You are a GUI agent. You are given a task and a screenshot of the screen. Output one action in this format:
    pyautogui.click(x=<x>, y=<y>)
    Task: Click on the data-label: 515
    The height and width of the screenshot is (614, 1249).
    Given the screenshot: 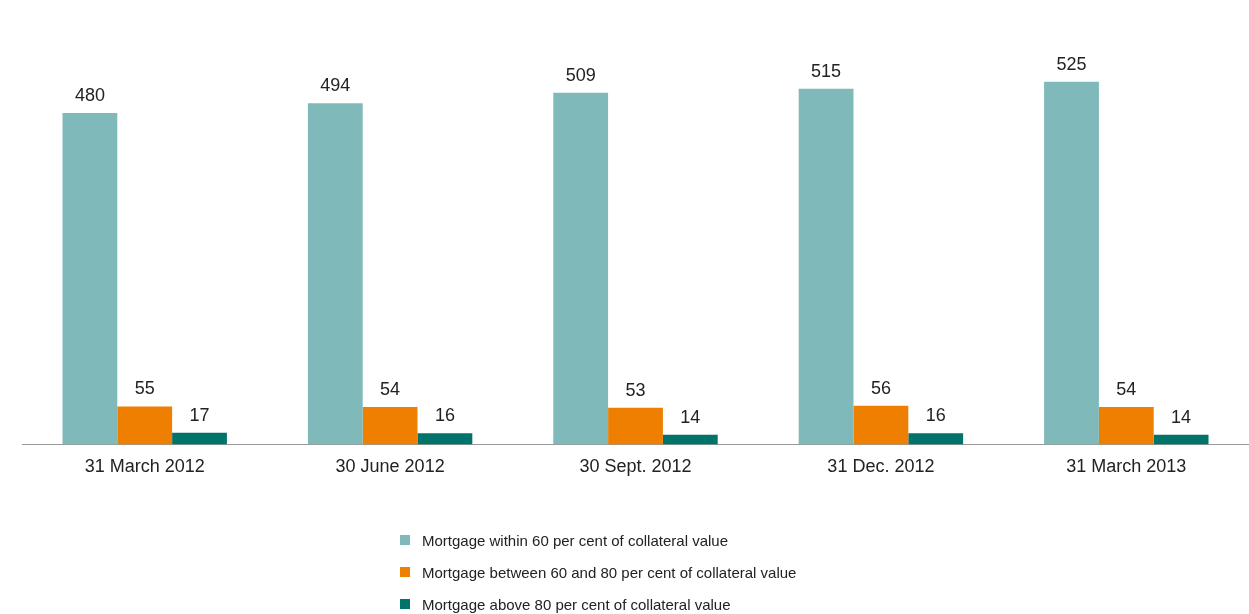 What is the action you would take?
    pyautogui.click(x=826, y=70)
    